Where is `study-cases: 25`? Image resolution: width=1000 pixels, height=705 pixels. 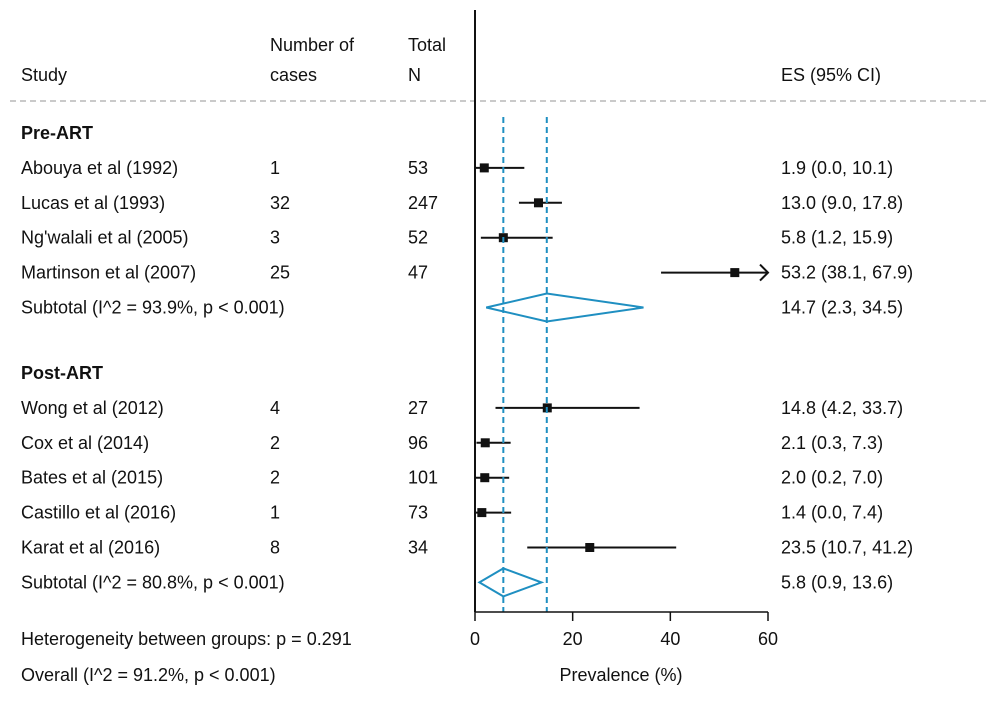
study-cases: 25 is located at coordinates (280, 273).